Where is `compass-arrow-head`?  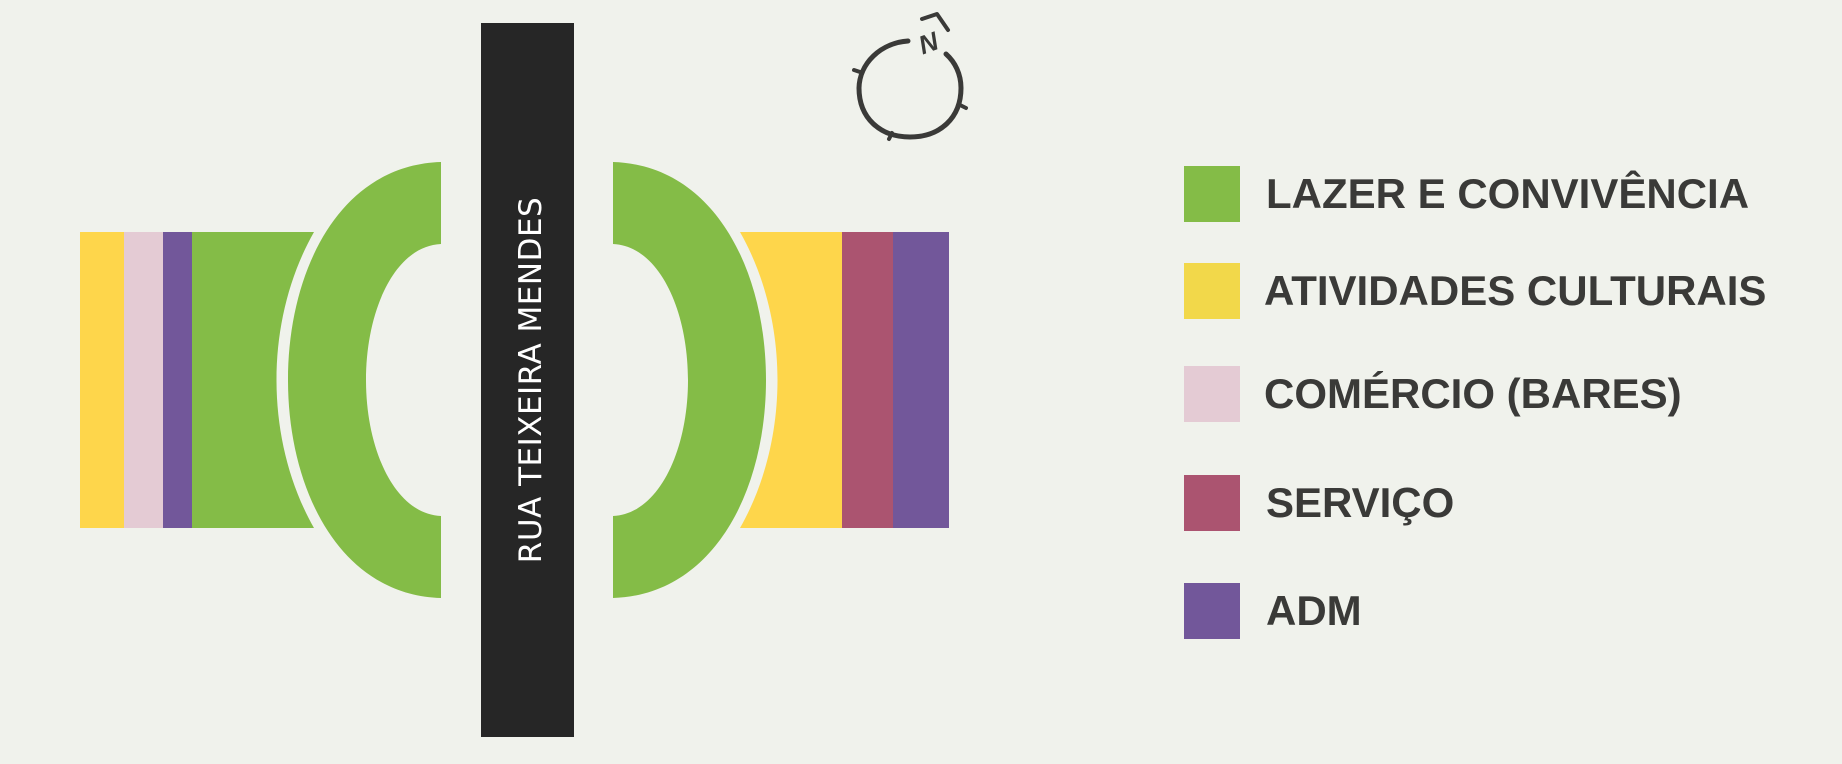 compass-arrow-head is located at coordinates (935, 22).